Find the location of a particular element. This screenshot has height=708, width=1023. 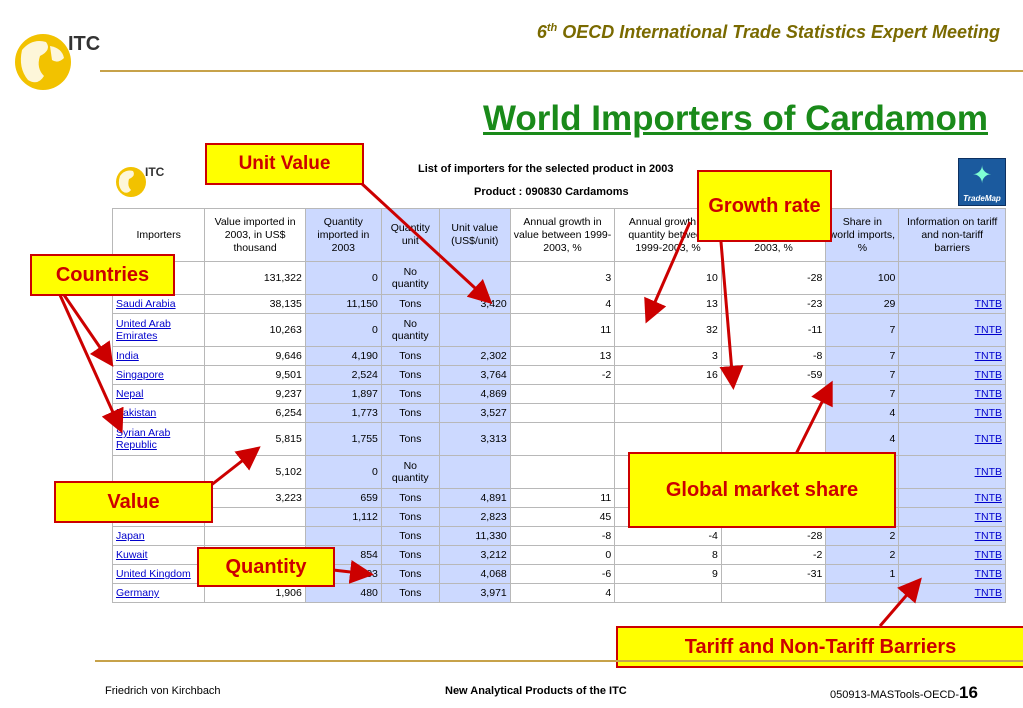

arrow-tariff is located at coordinates (900, 602).